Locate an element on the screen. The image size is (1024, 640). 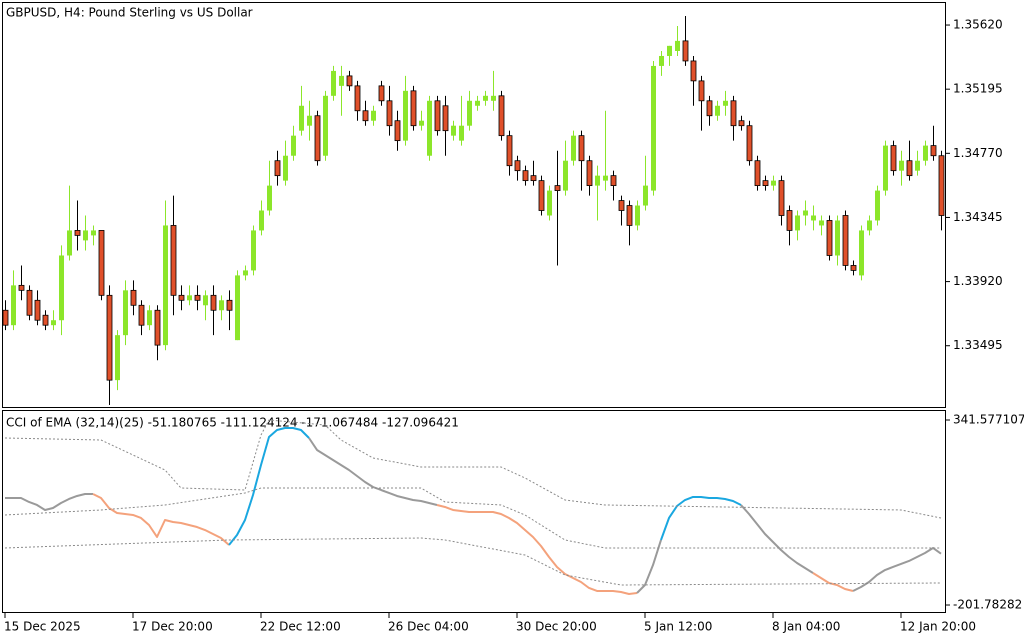
y-tick-label: 341.577107 is located at coordinates (988, 419).